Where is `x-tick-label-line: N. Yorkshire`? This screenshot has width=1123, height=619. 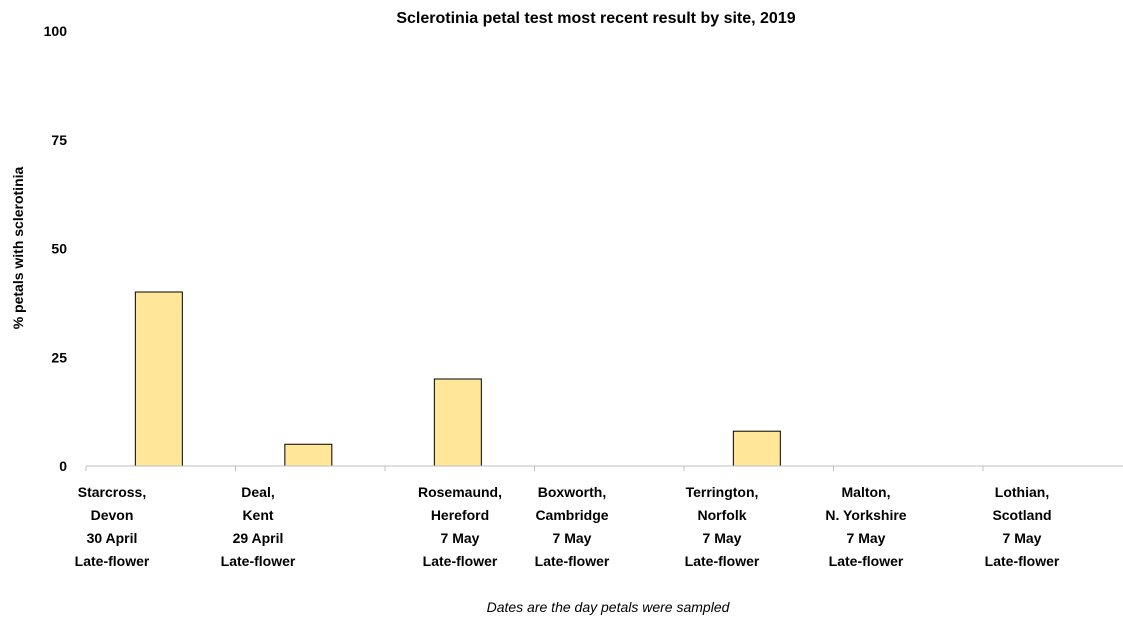 x-tick-label-line: N. Yorkshire is located at coordinates (865, 515).